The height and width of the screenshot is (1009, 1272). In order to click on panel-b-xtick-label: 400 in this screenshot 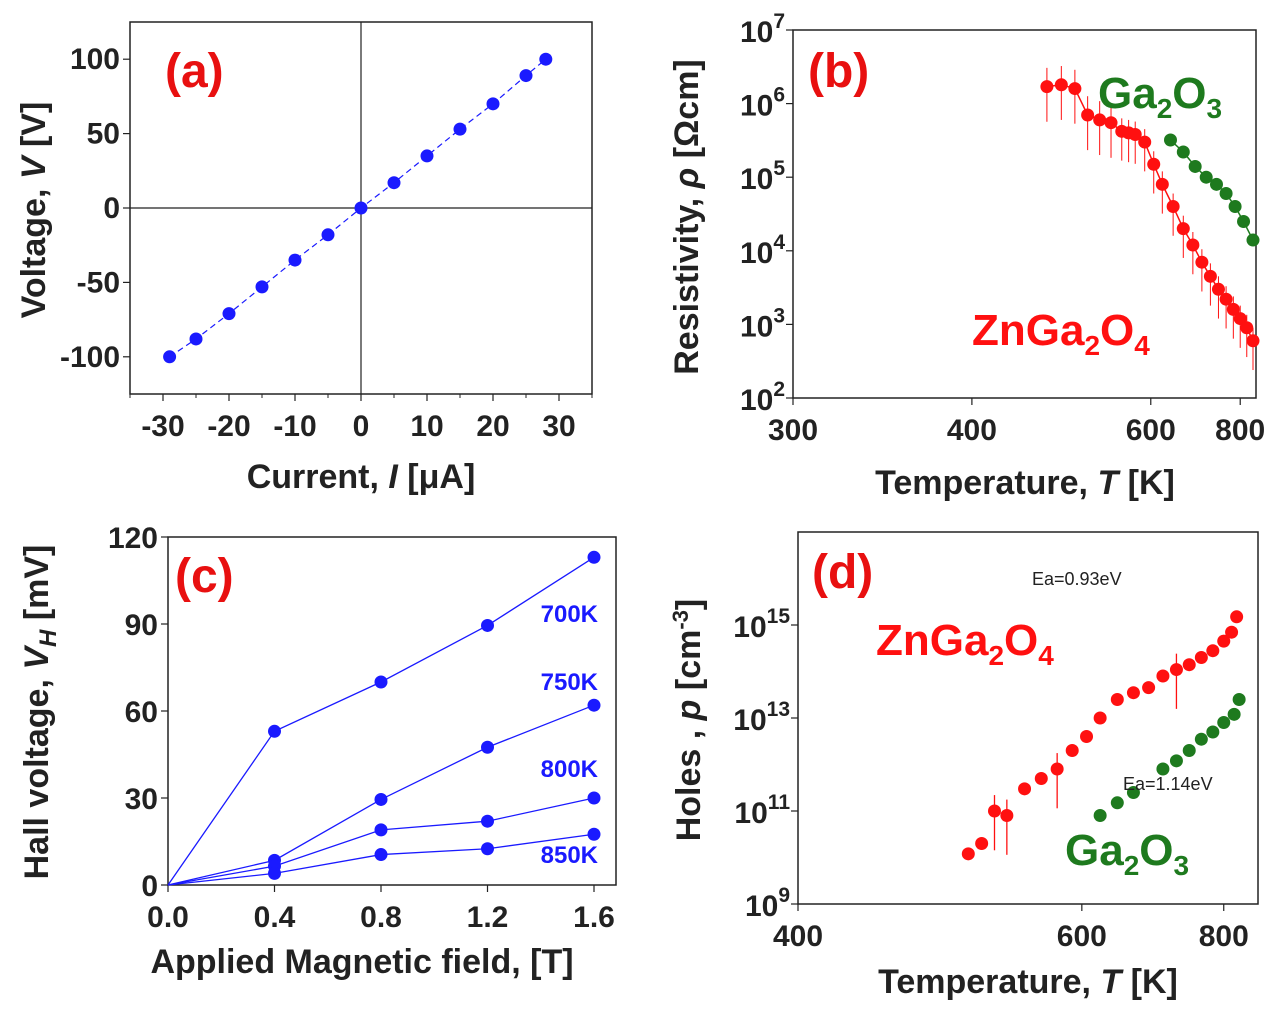, I will do `click(972, 430)`.